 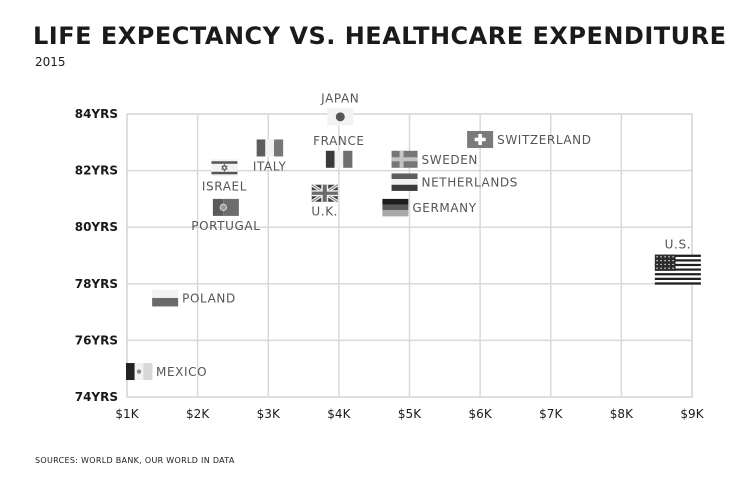 I want to click on country-label: U.S., so click(x=678, y=245).